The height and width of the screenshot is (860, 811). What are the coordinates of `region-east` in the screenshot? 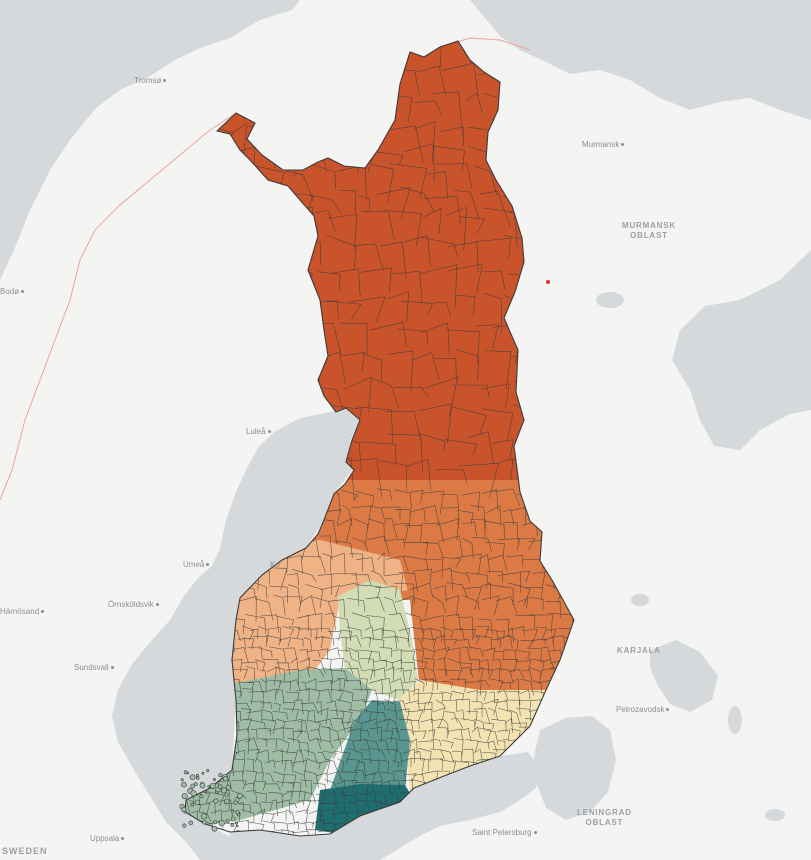 It's located at (500, 630).